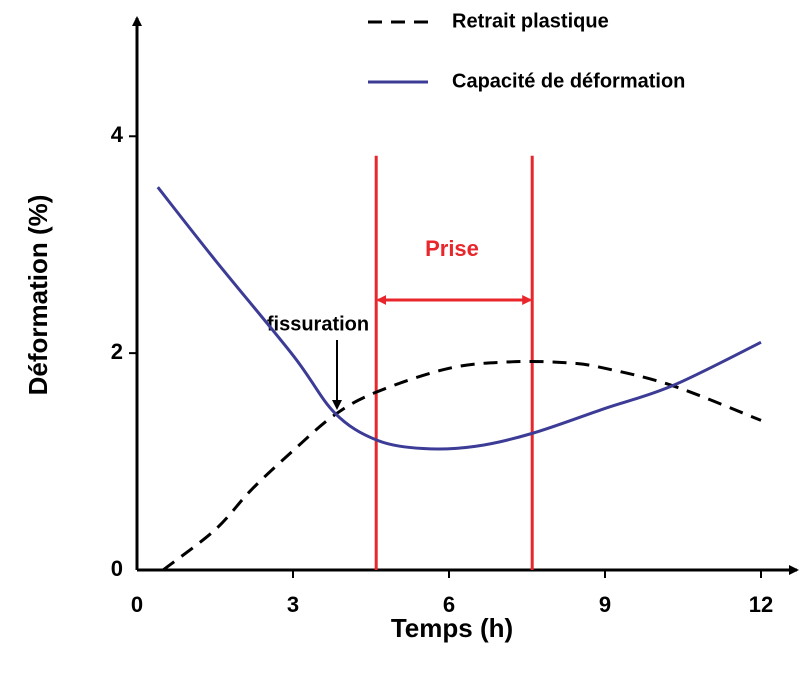 This screenshot has width=802, height=674. What do you see at coordinates (117, 351) in the screenshot?
I see `y-tick-label: 2` at bounding box center [117, 351].